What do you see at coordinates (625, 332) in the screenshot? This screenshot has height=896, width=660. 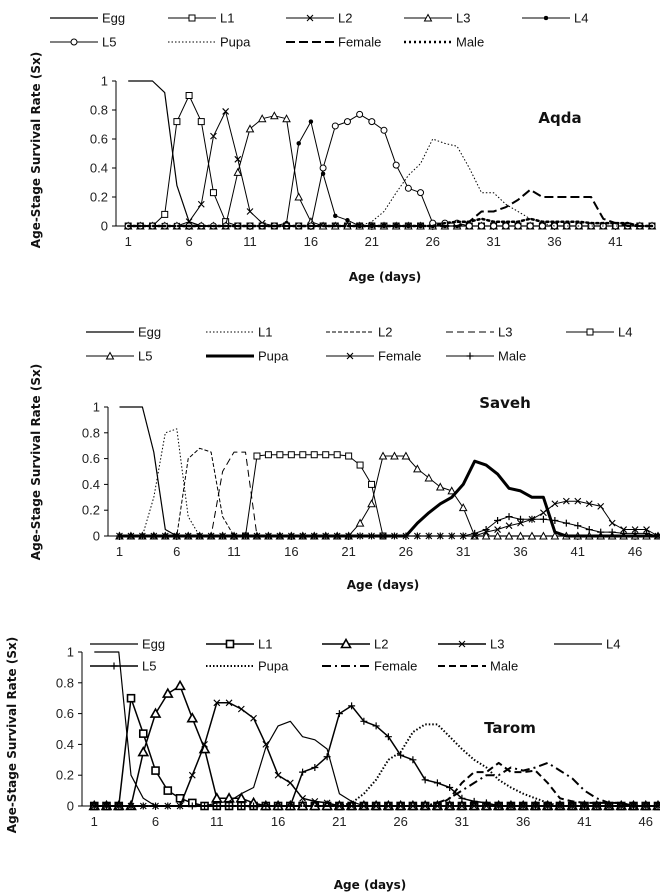 I see `legend-label: L4` at bounding box center [625, 332].